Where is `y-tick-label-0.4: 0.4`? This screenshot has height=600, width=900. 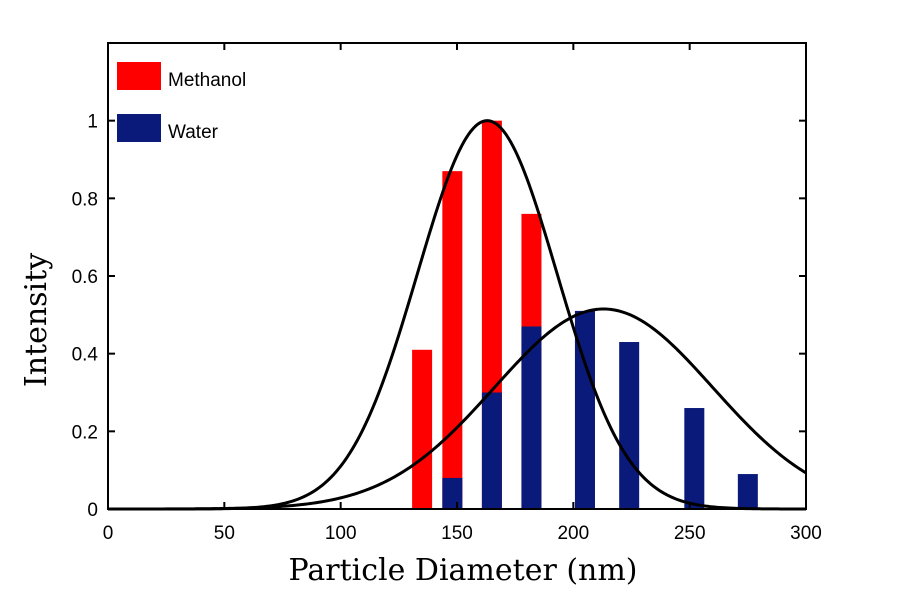 y-tick-label-0.4: 0.4 is located at coordinates (85, 355).